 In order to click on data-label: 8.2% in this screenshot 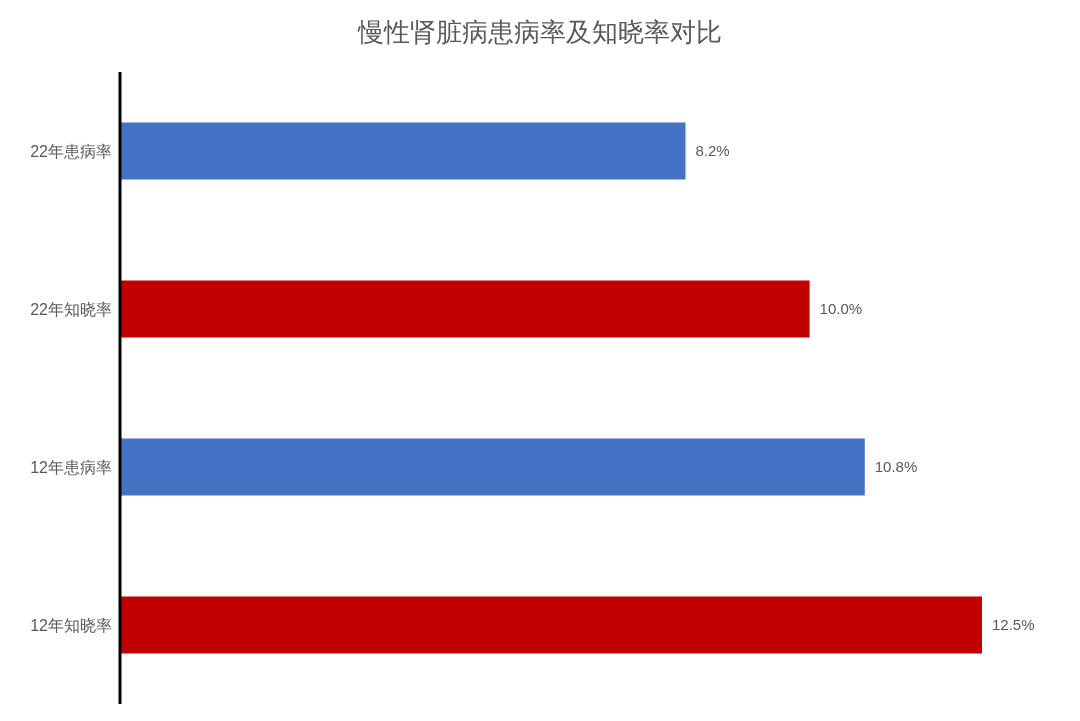, I will do `click(712, 151)`.